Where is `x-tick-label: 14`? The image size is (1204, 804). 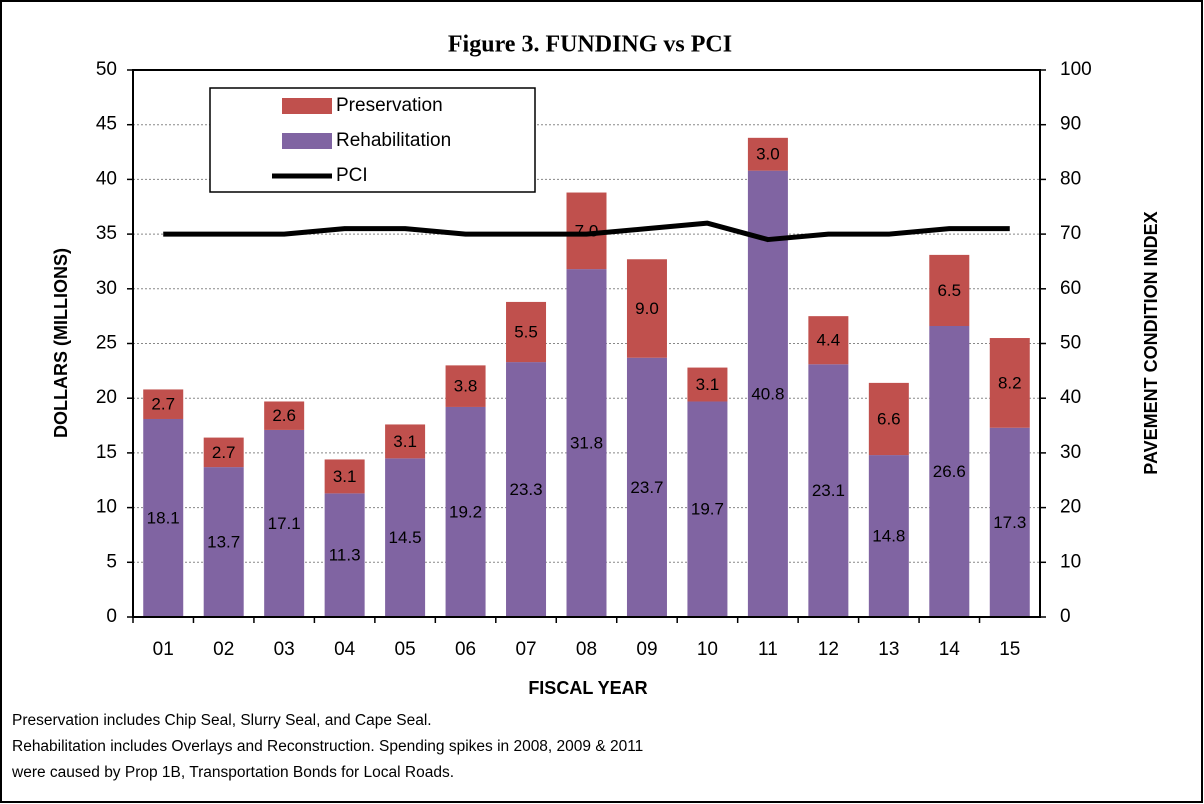 x-tick-label: 14 is located at coordinates (950, 649).